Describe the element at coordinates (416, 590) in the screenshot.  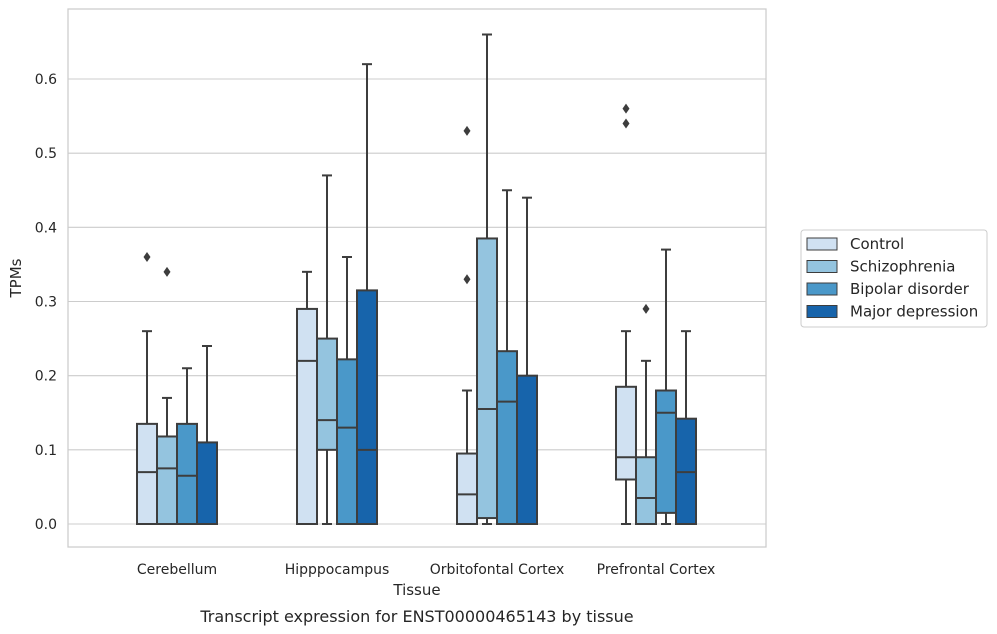
I see `x-axis-label: Tissue` at that location.